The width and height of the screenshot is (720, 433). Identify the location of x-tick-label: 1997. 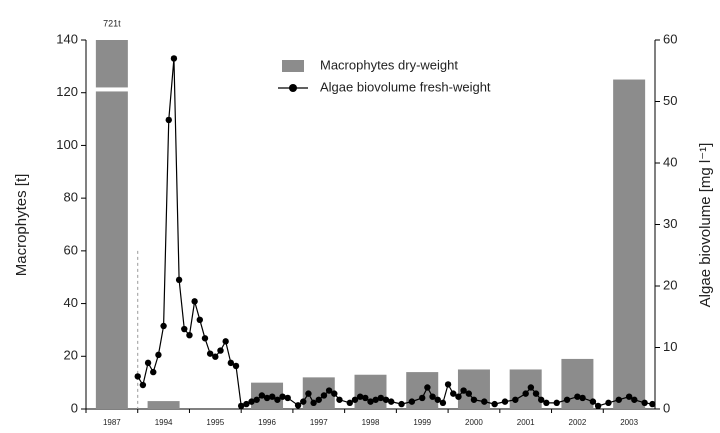
(319, 422).